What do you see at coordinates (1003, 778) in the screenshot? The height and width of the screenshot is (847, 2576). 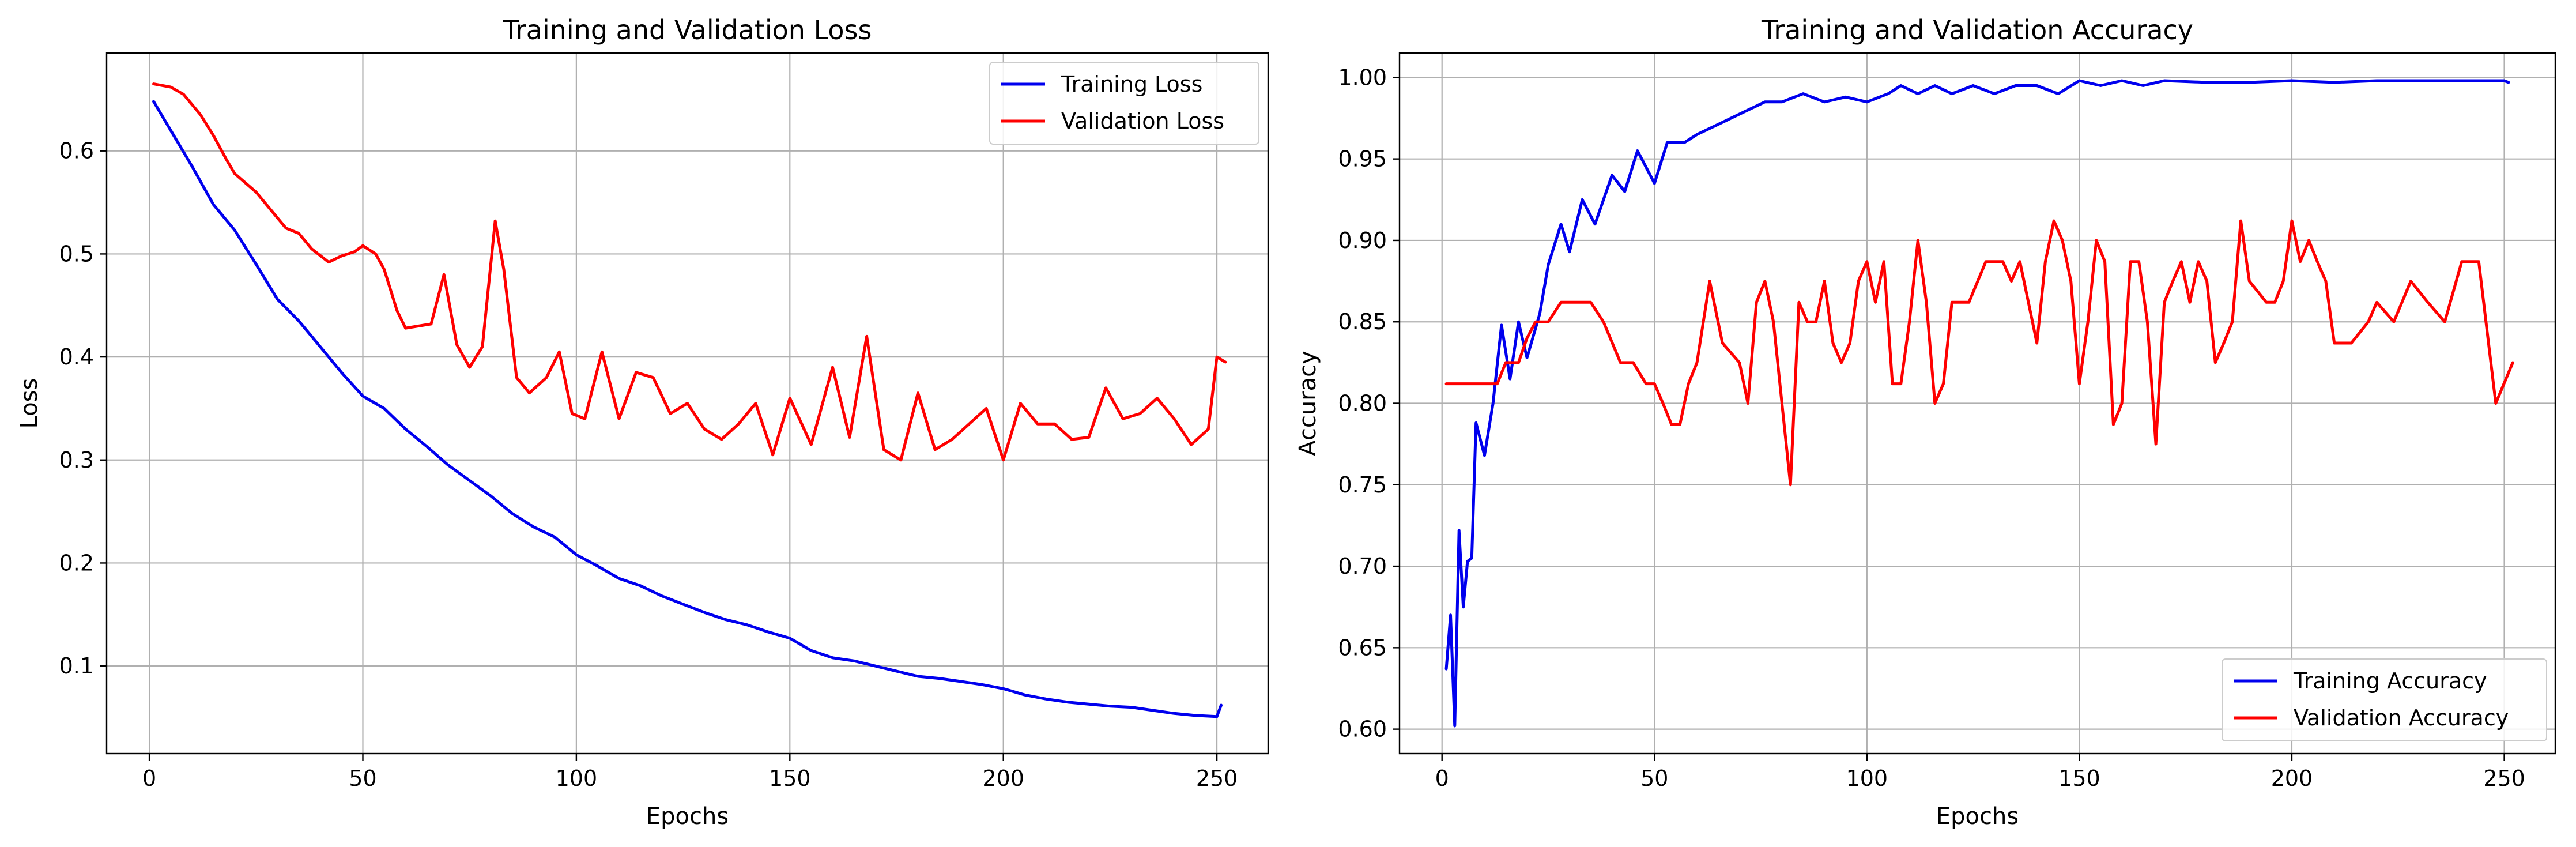 I see `loss-x-tick-label: 200` at bounding box center [1003, 778].